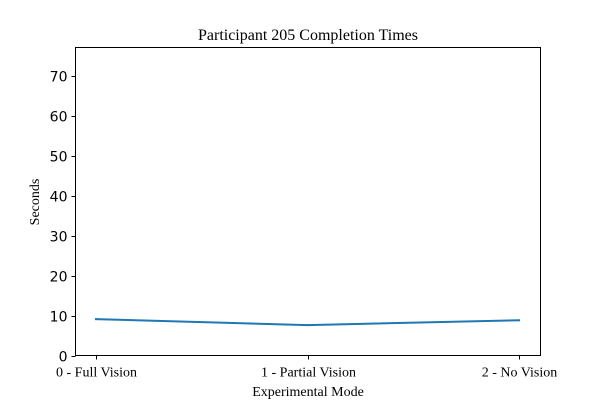 The width and height of the screenshot is (600, 400). What do you see at coordinates (307, 322) in the screenshot?
I see `series-group` at bounding box center [307, 322].